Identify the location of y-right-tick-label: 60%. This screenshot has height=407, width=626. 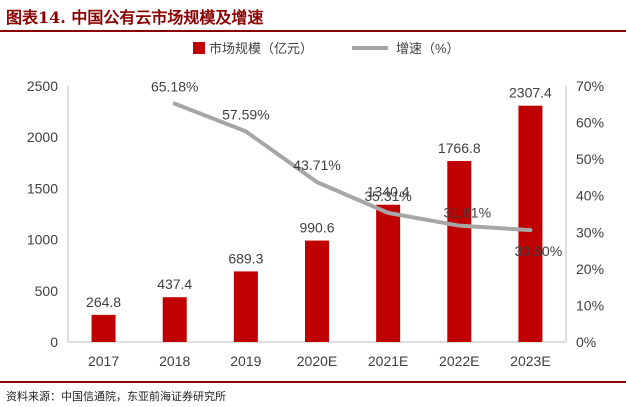
(590, 123).